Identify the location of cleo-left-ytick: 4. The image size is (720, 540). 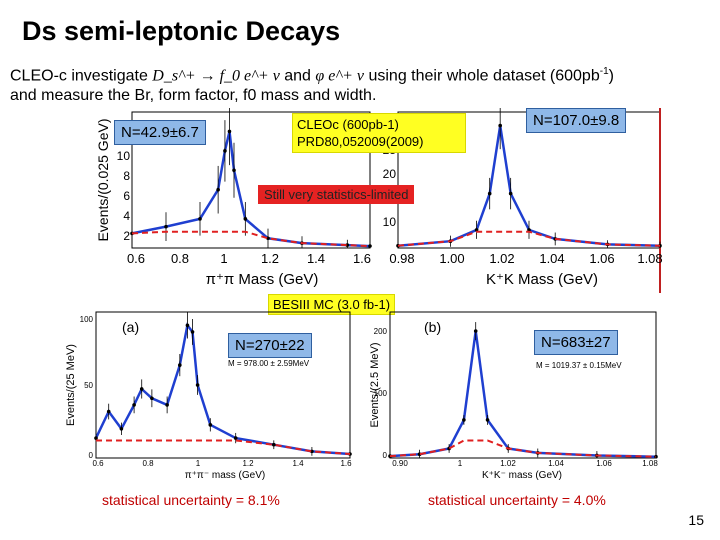
(126, 216).